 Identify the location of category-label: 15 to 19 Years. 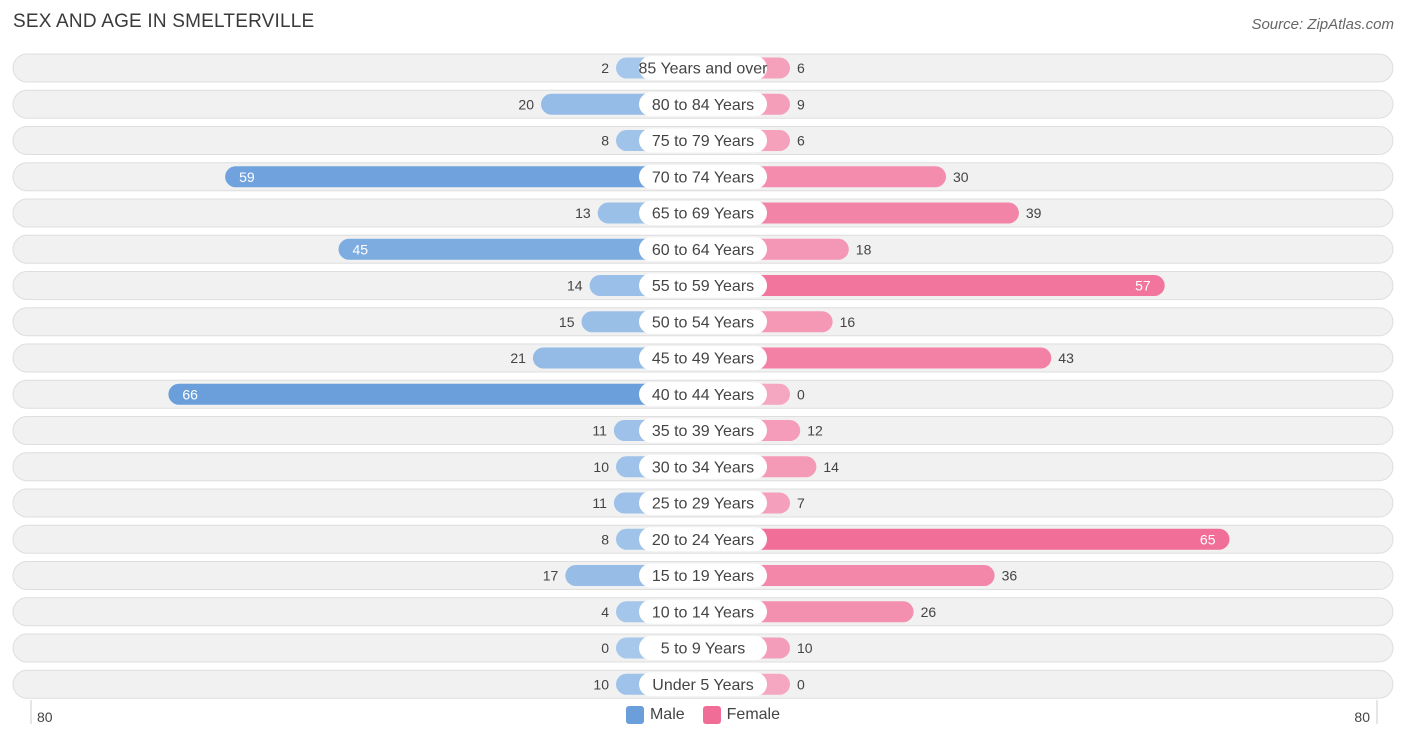
(703, 576).